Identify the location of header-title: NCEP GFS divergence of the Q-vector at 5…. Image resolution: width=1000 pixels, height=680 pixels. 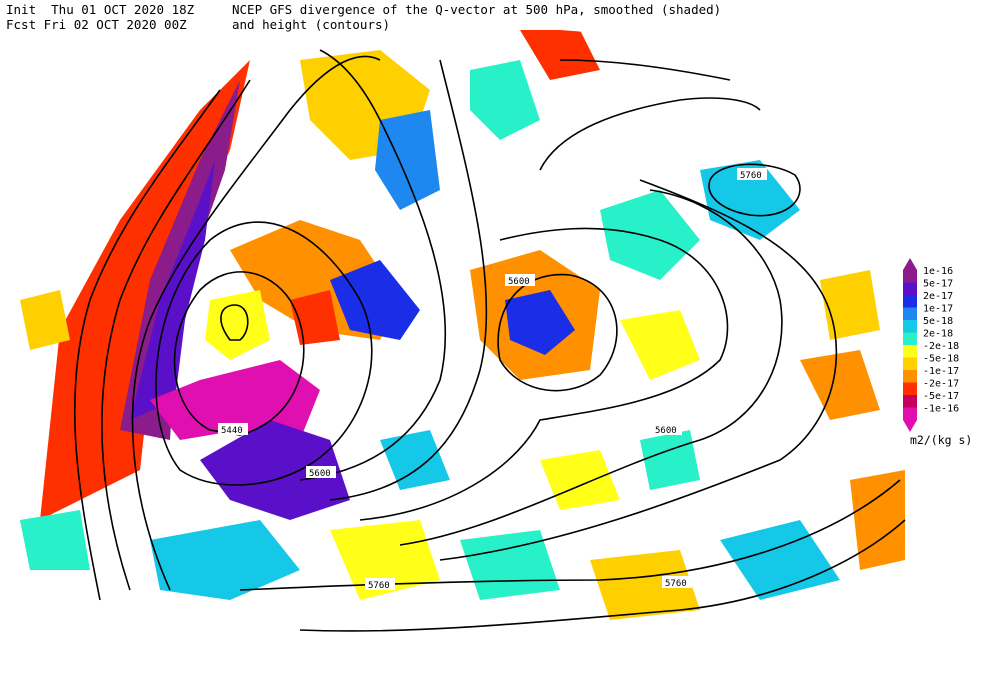
(476, 17).